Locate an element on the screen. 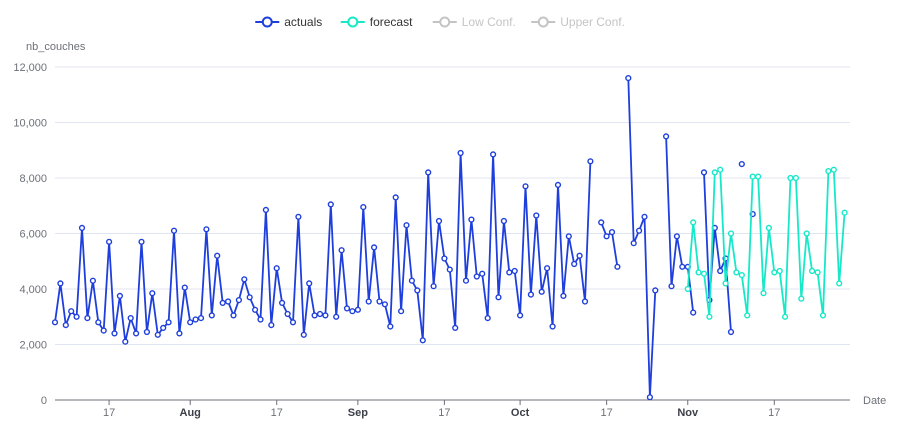  legend-item-actuals: actuals is located at coordinates (288, 22).